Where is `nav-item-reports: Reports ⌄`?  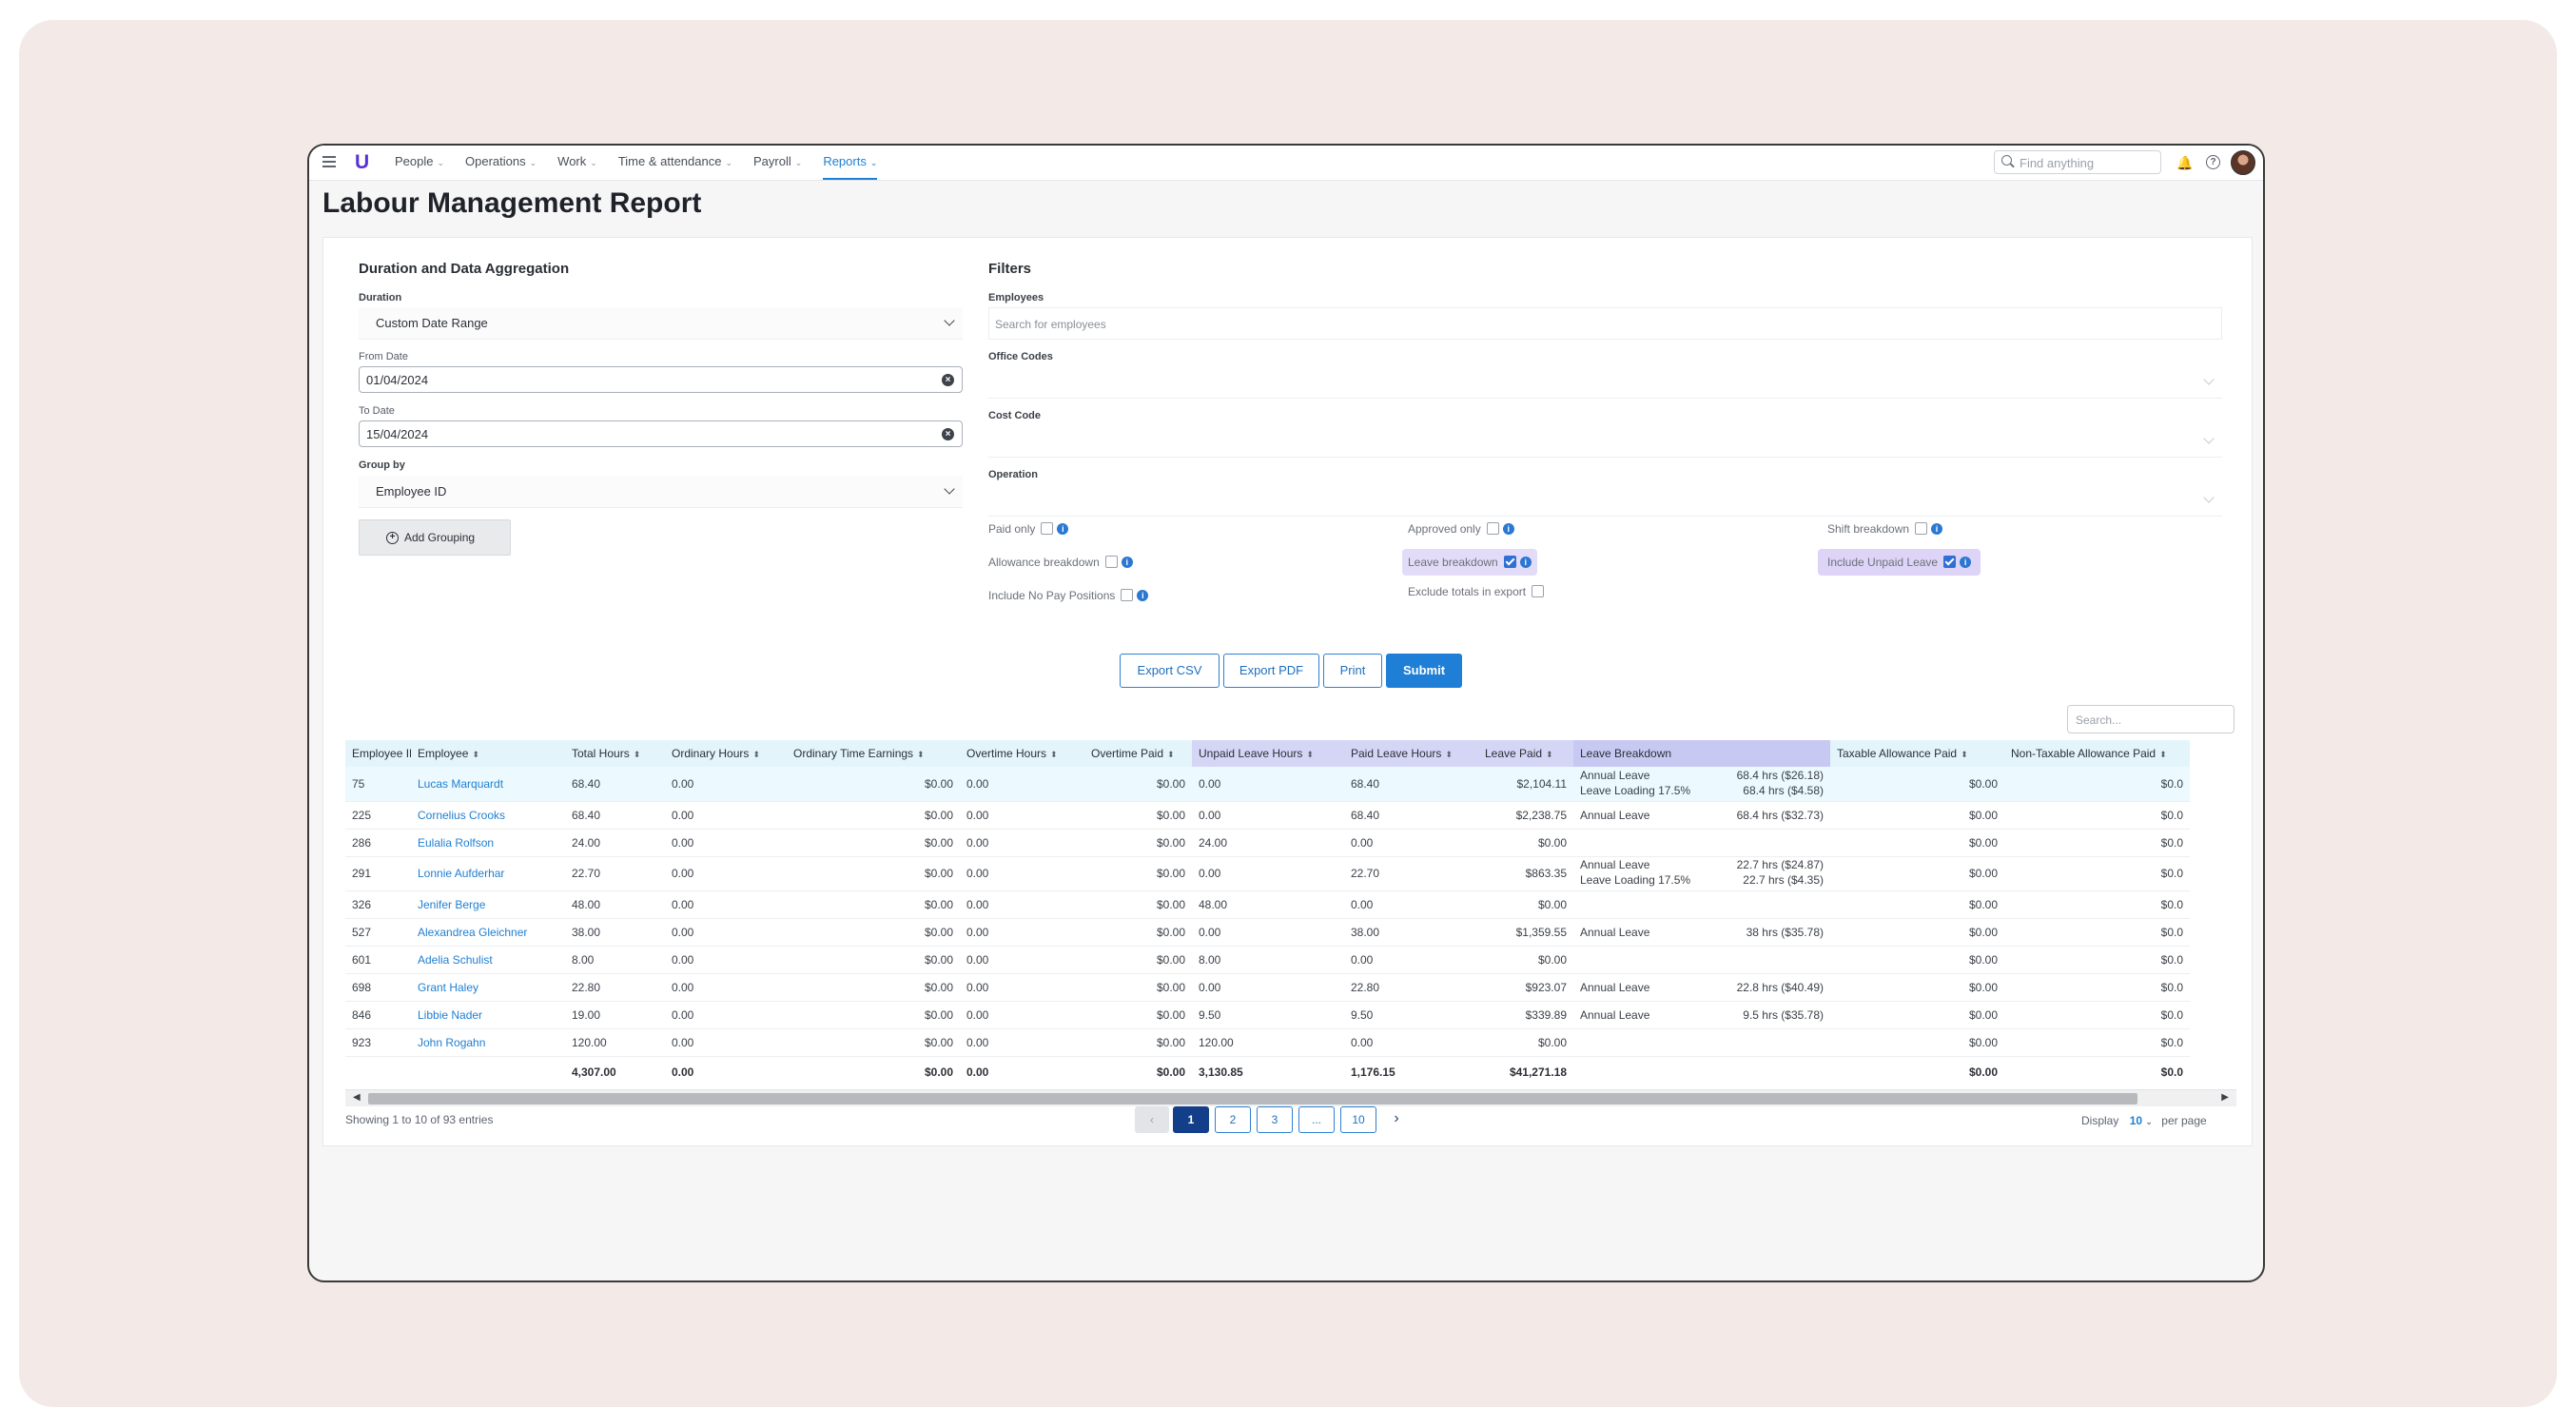 nav-item-reports: Reports ⌄ is located at coordinates (851, 163).